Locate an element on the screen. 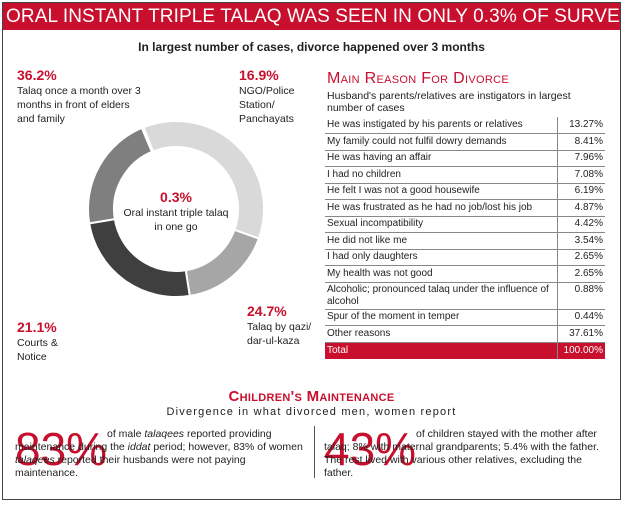  segment-pct: 16.9% is located at coordinates (259, 75).